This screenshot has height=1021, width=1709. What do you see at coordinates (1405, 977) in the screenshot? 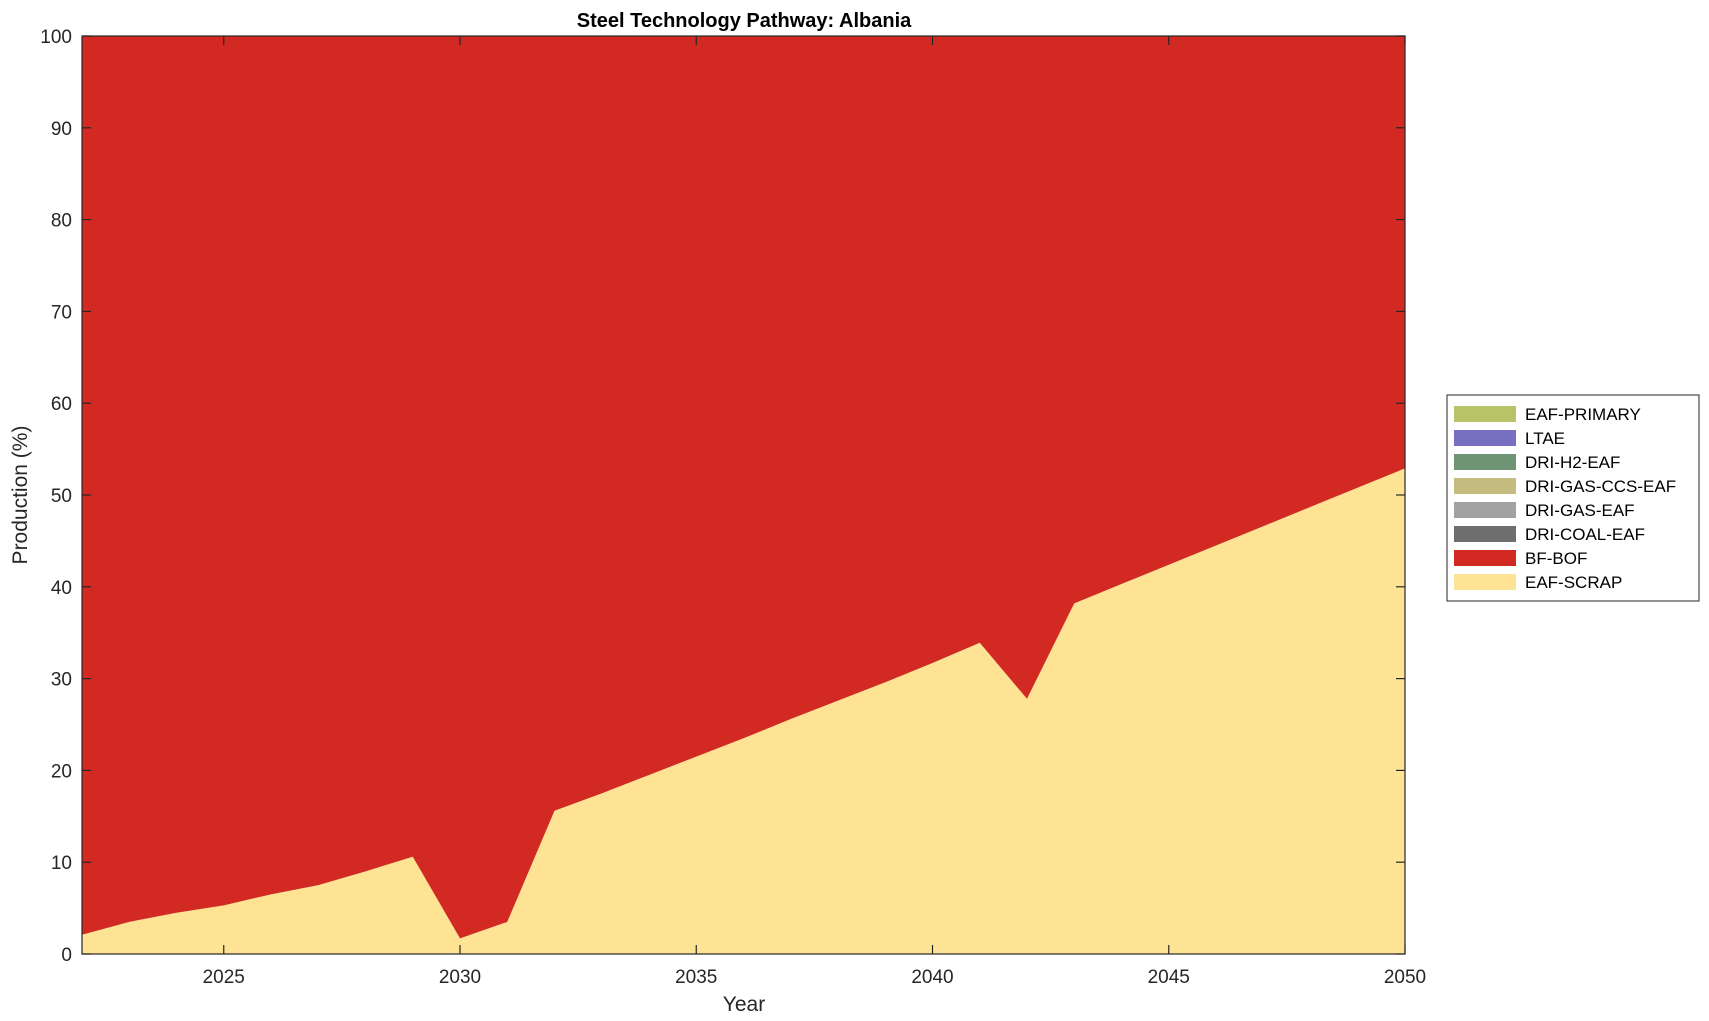
I see `x-tick-label: 2050` at bounding box center [1405, 977].